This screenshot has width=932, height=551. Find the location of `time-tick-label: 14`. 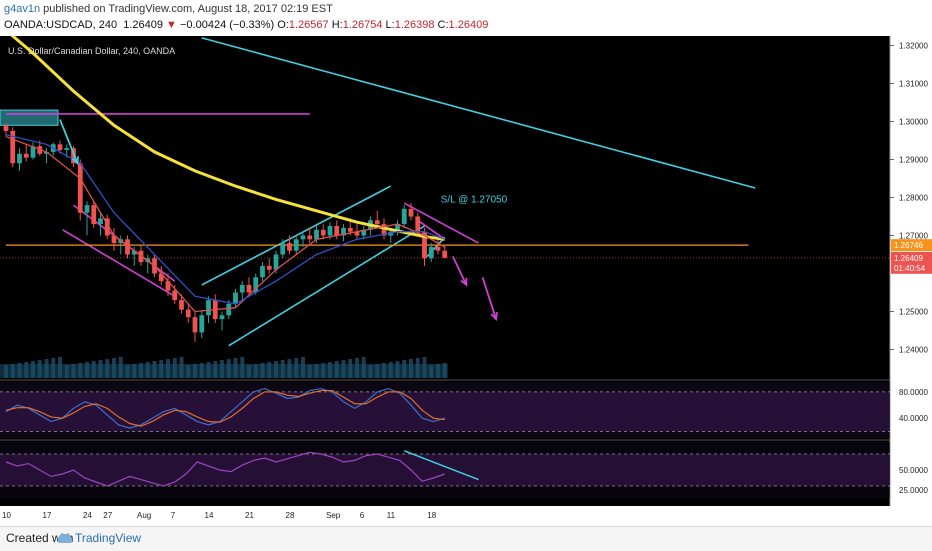

time-tick-label: 14 is located at coordinates (209, 515).